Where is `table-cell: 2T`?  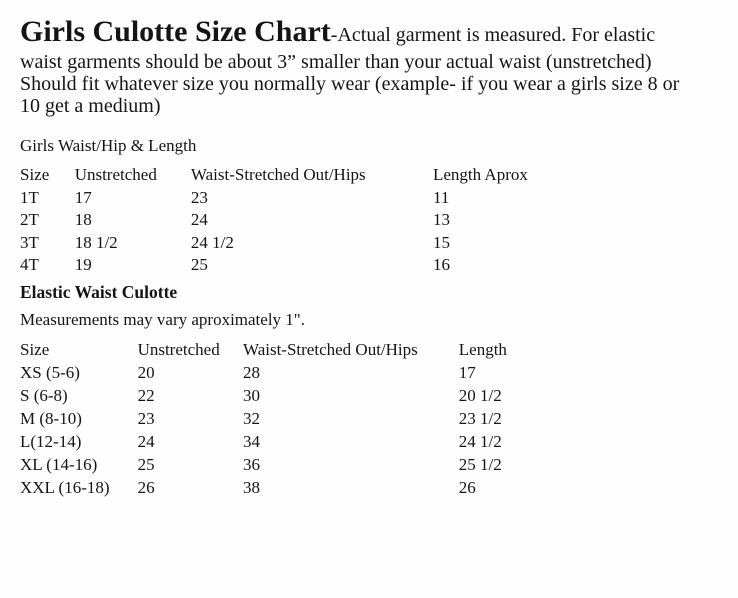
table-cell: 2T is located at coordinates (29, 219).